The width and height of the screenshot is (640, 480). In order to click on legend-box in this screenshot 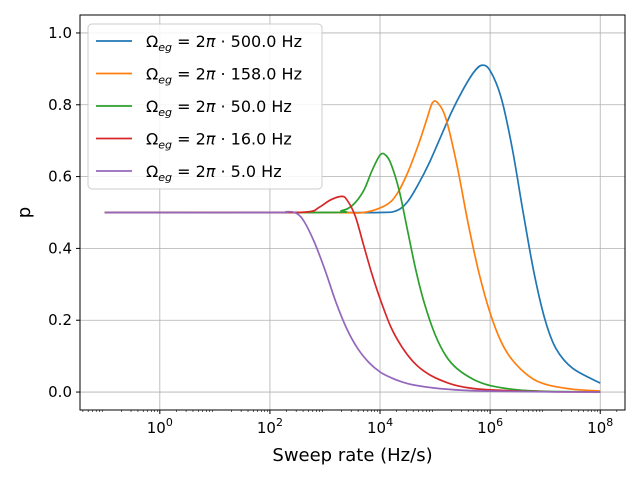, I will do `click(205, 106)`.